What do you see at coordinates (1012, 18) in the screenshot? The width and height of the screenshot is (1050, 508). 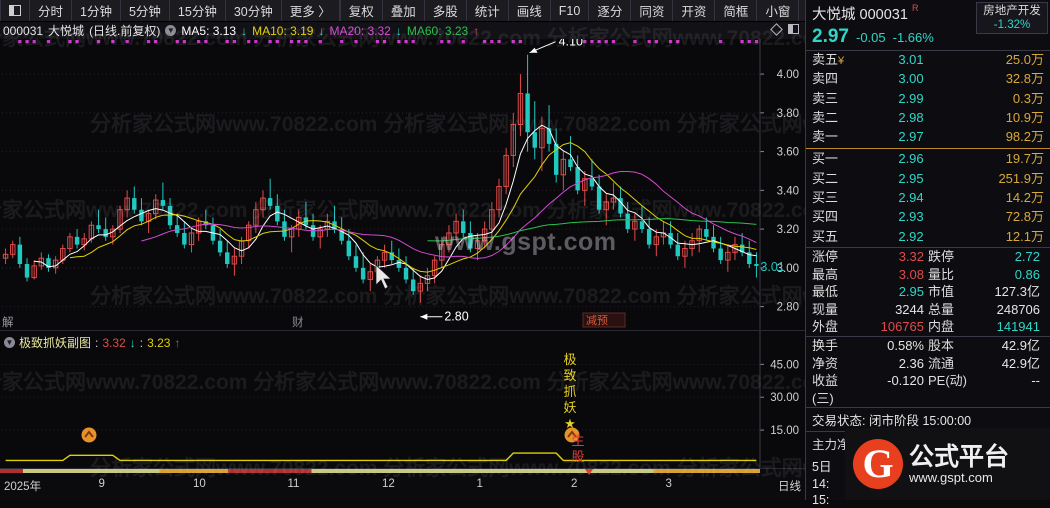 I see `sector-badge: 房地产开发 -1.32%` at bounding box center [1012, 18].